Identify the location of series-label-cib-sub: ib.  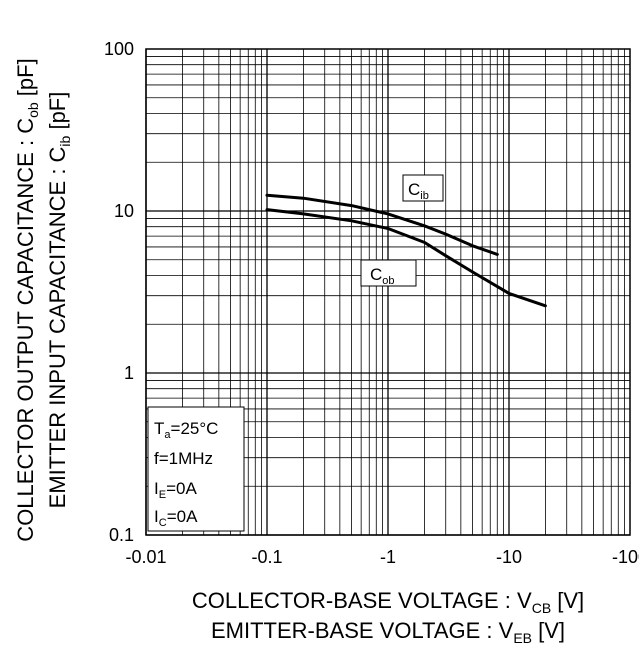
(424, 196).